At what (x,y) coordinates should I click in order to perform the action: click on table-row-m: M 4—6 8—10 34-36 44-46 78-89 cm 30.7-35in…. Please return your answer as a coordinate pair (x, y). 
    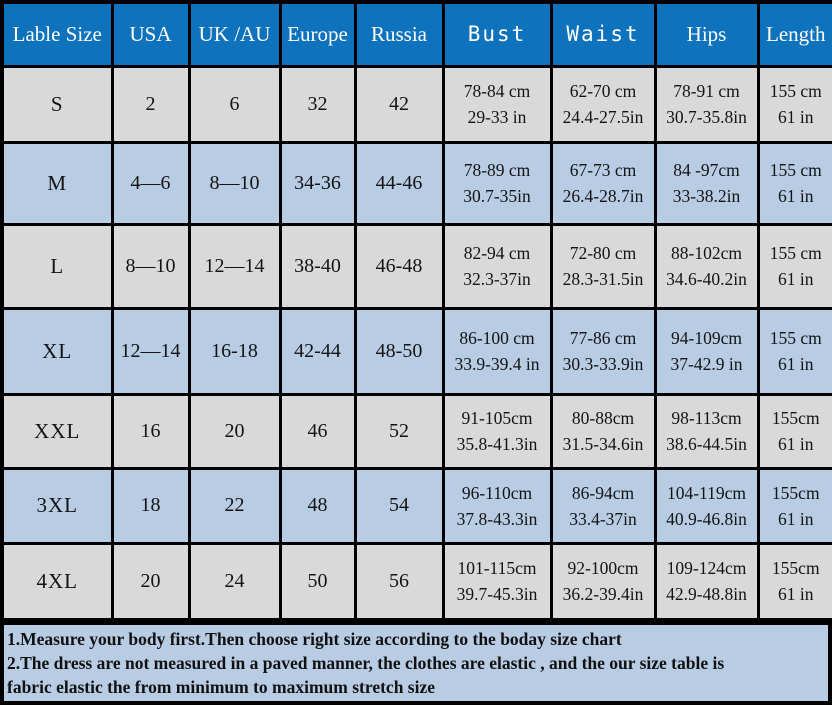
    Looking at the image, I should click on (416, 183).